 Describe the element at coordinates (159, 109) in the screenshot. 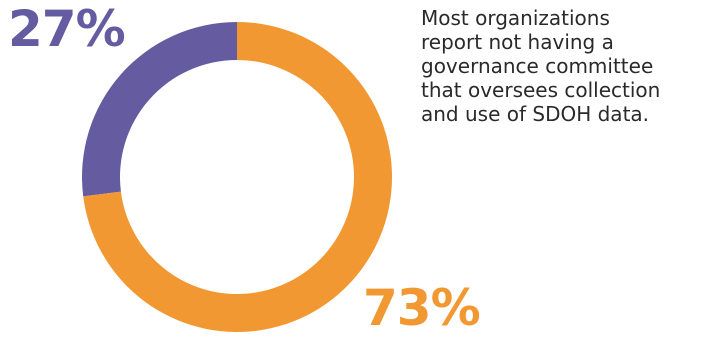

I see `donut-slice-committee` at that location.